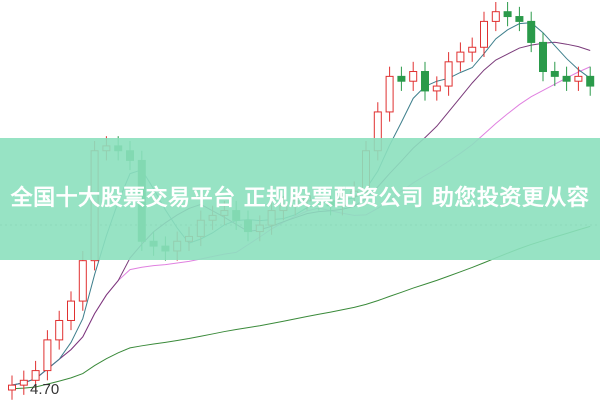 Image resolution: width=600 pixels, height=401 pixels. I want to click on banner-title: 全国十大股票交易平台 正规股票配资公司 助您投资更从容, so click(300, 198).